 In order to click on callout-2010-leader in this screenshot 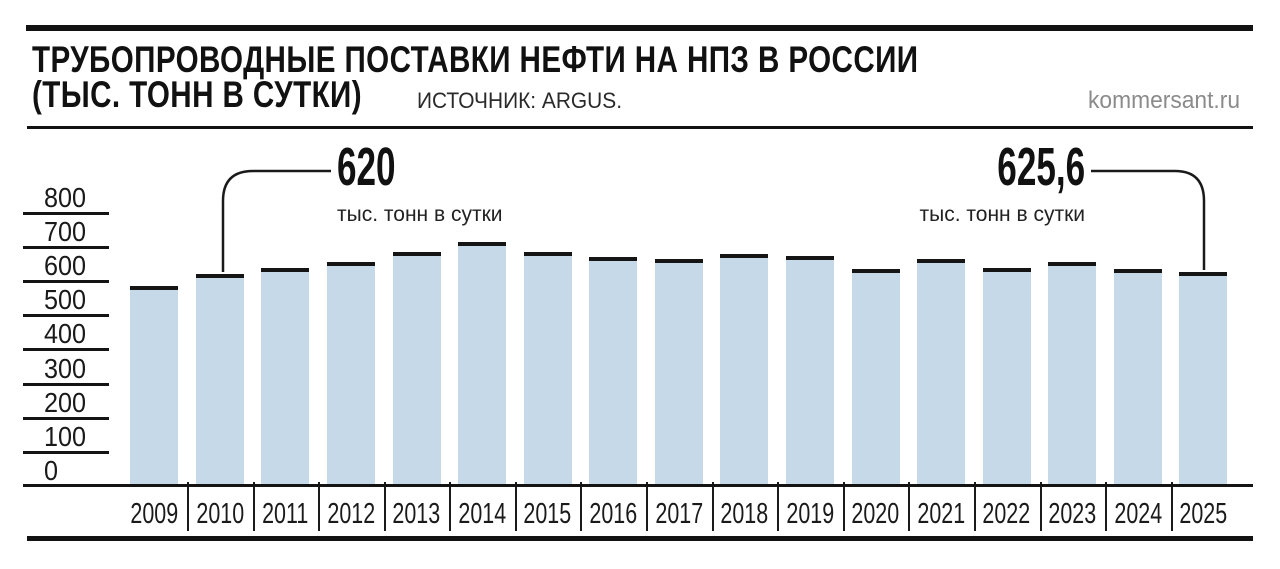, I will do `click(276, 220)`.